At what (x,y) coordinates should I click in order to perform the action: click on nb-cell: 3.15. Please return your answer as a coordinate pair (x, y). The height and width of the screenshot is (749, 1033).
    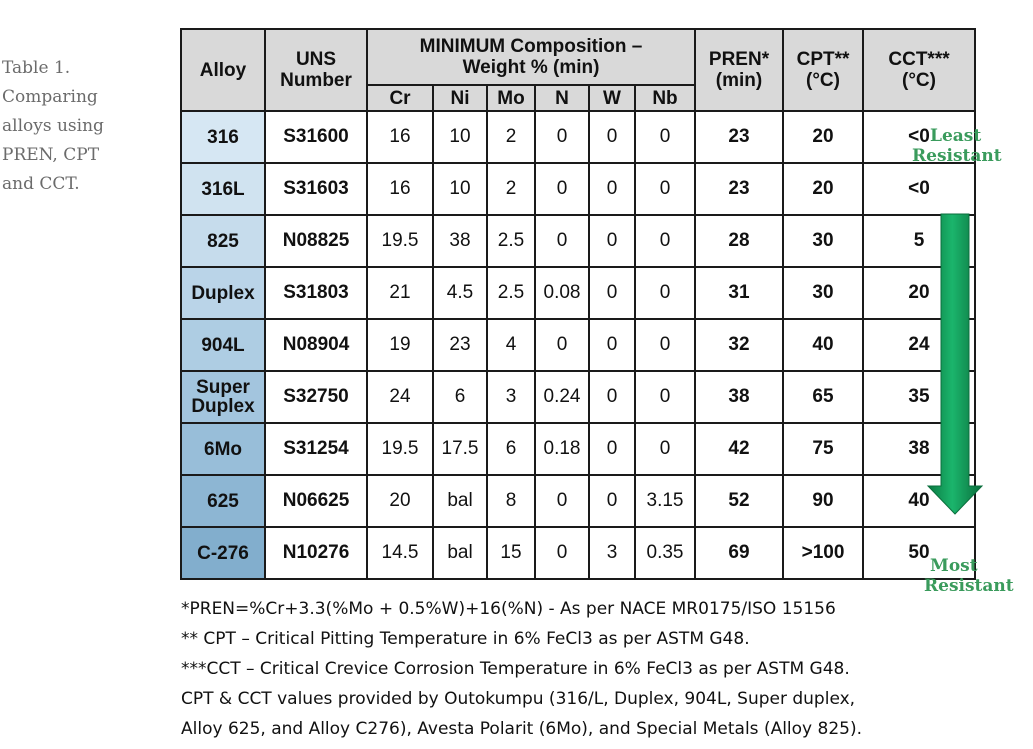
    Looking at the image, I should click on (665, 501).